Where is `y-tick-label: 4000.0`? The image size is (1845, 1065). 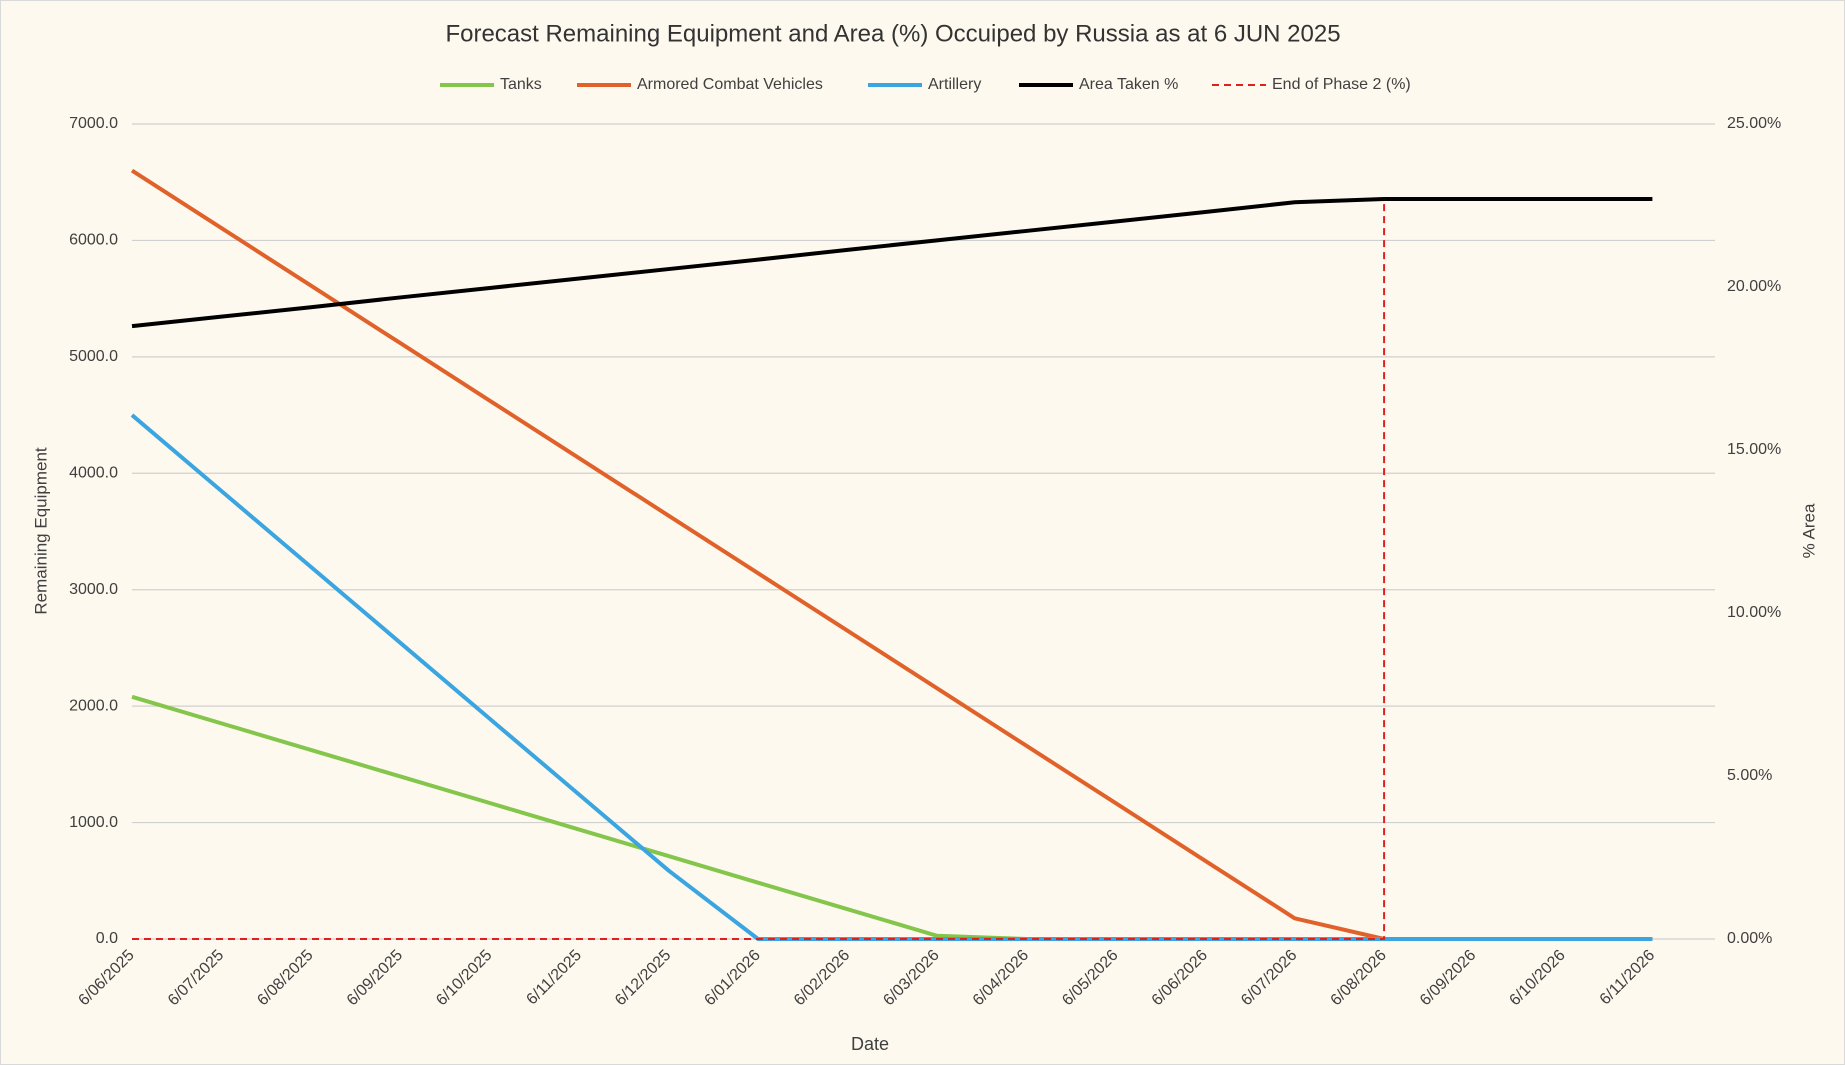 y-tick-label: 4000.0 is located at coordinates (93, 473).